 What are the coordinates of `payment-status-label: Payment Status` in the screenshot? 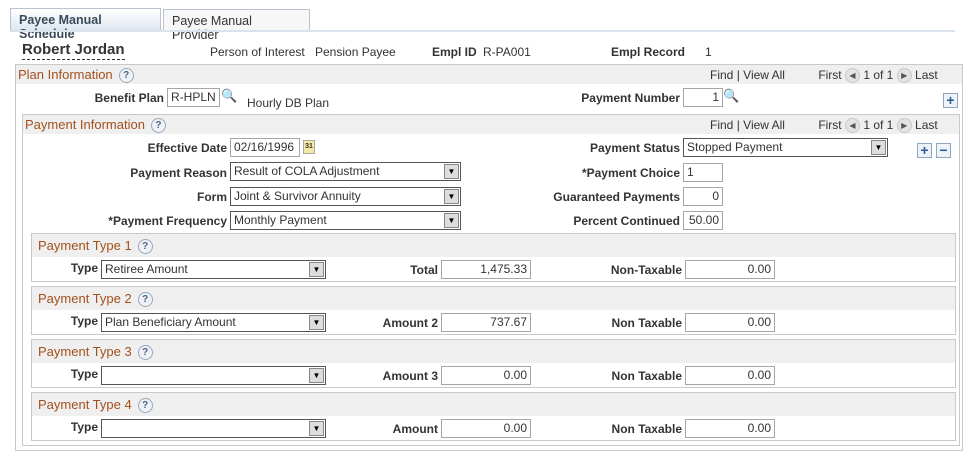 It's located at (634, 148).